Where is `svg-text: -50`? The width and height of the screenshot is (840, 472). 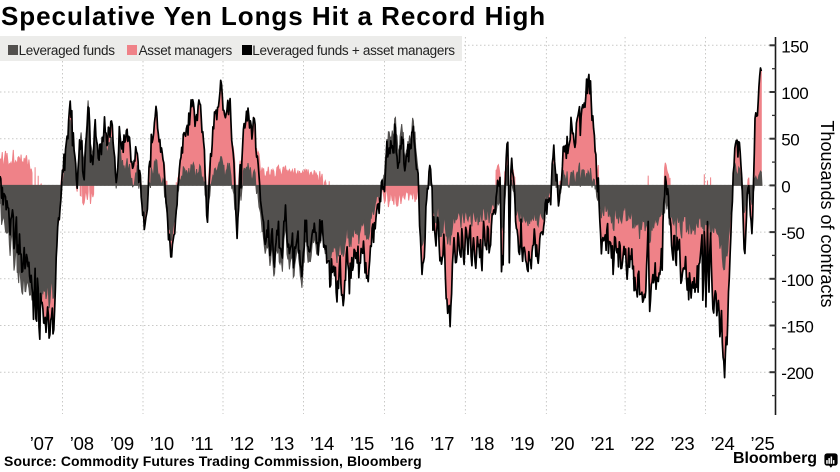
svg-text: -50 is located at coordinates (792, 233).